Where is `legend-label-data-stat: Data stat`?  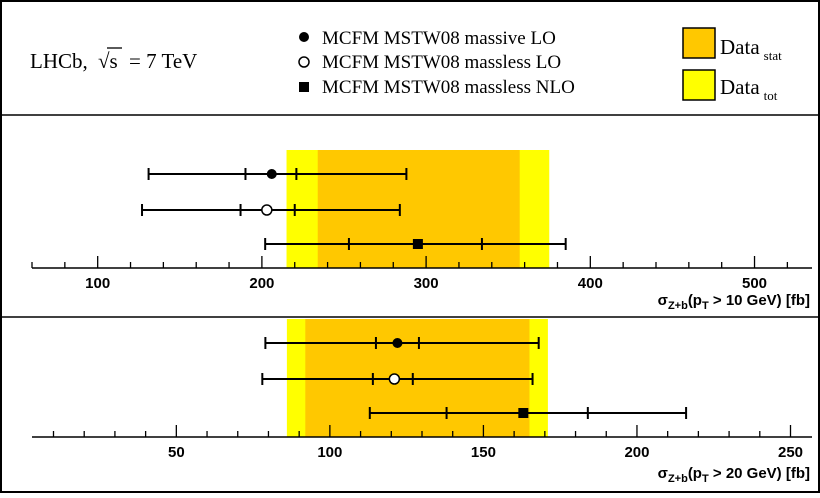
legend-label-data-stat: Data stat is located at coordinates (751, 49).